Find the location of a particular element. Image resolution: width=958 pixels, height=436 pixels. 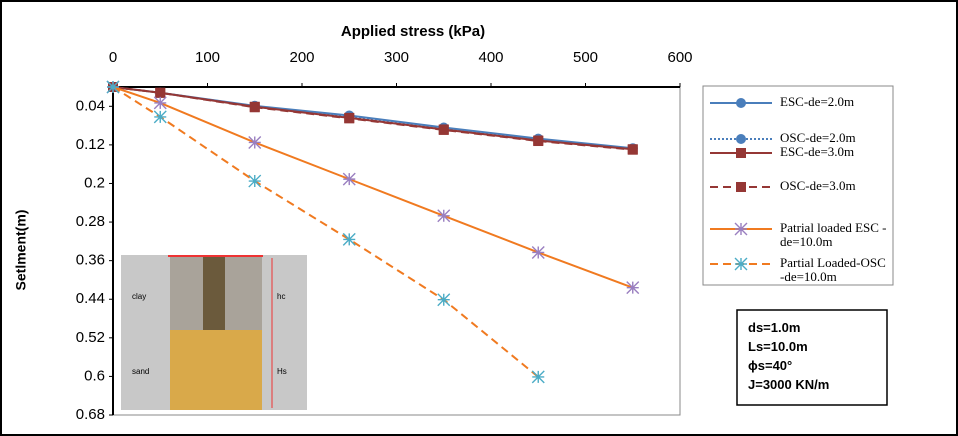

legend-label: OSC-de=3.0m is located at coordinates (818, 185).